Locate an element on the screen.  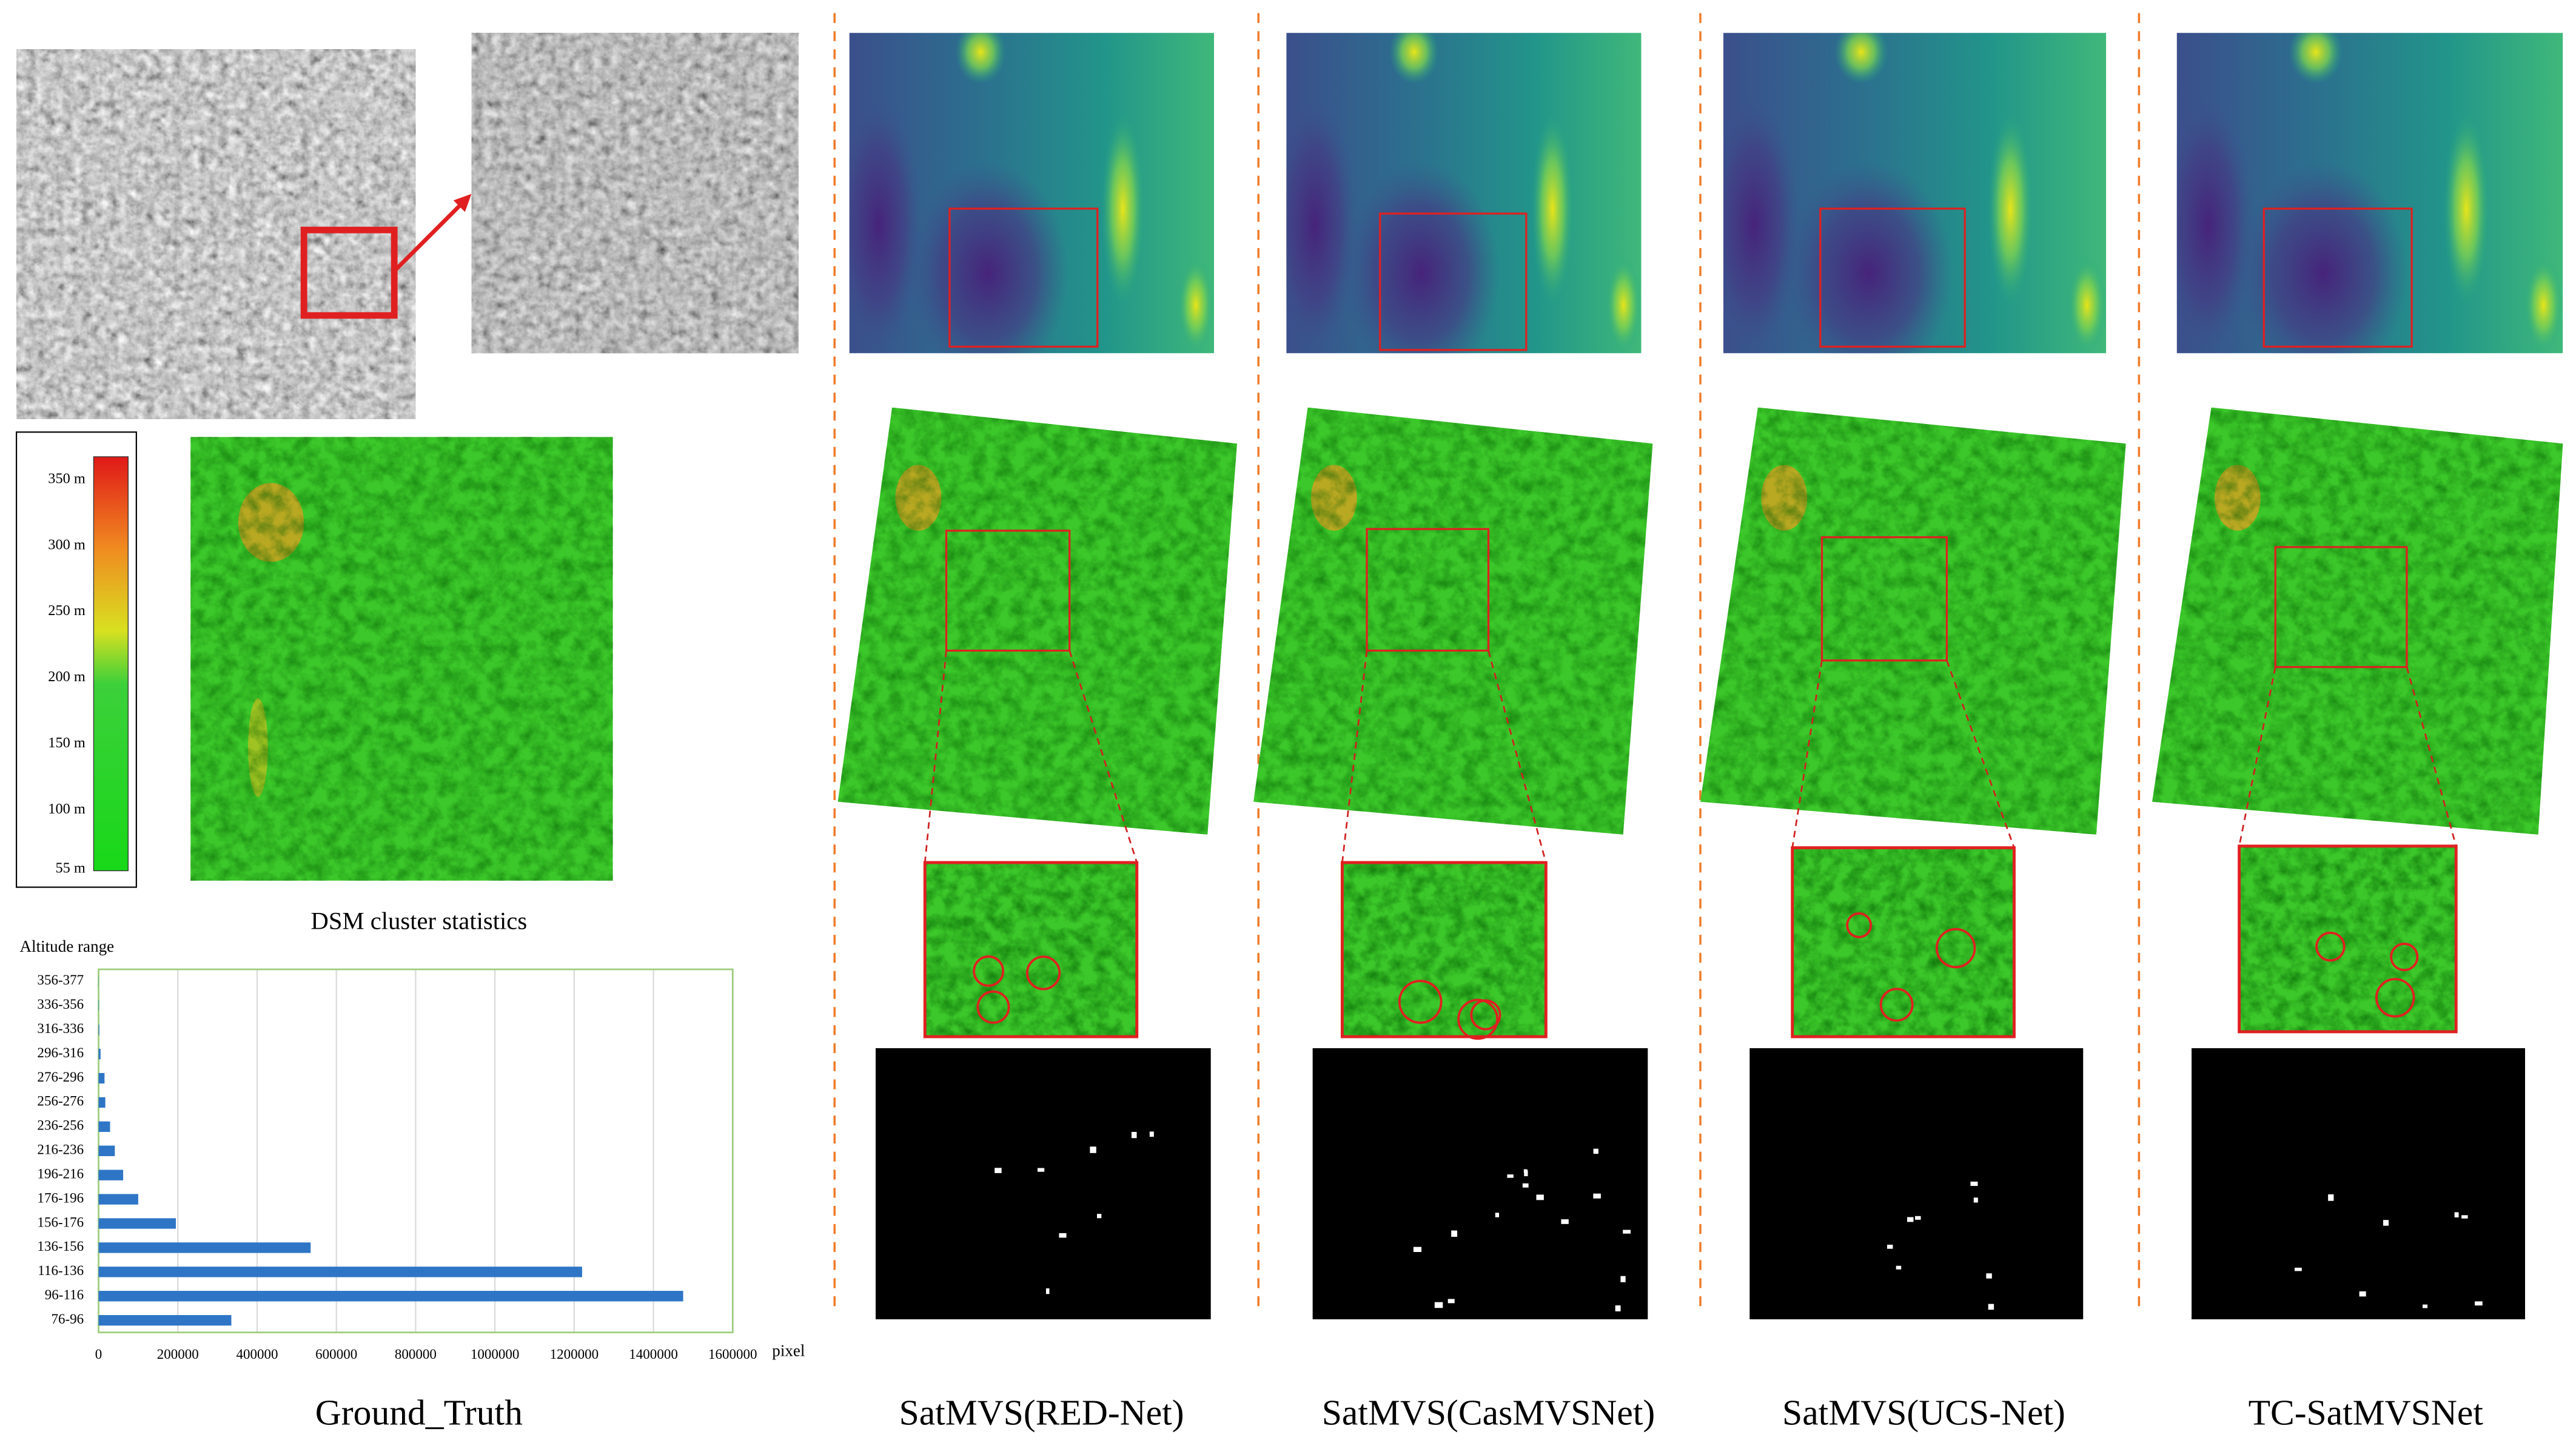
y-tick-label: 316-336 is located at coordinates (60, 1028).